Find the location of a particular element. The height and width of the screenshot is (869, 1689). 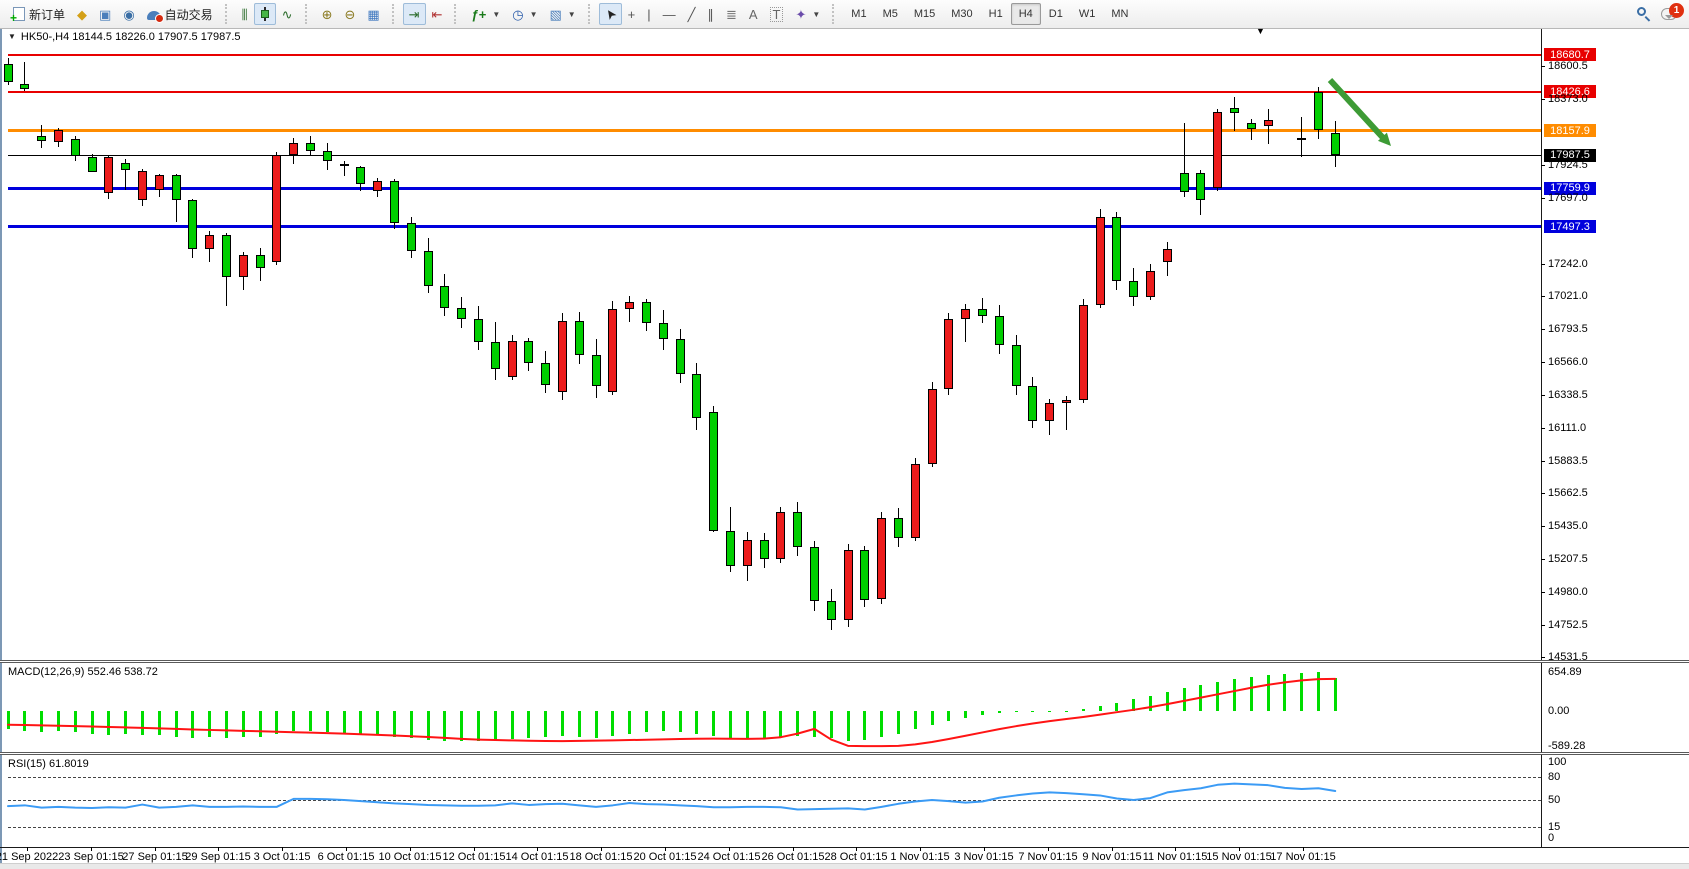

zoom-in-button: ⊕ is located at coordinates (327, 14).